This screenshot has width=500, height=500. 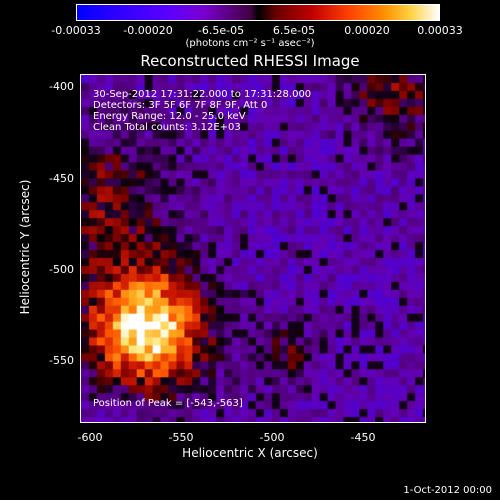 I want to click on clean-counts-text: Clean Total counts: 3.12E+03, so click(x=167, y=127).